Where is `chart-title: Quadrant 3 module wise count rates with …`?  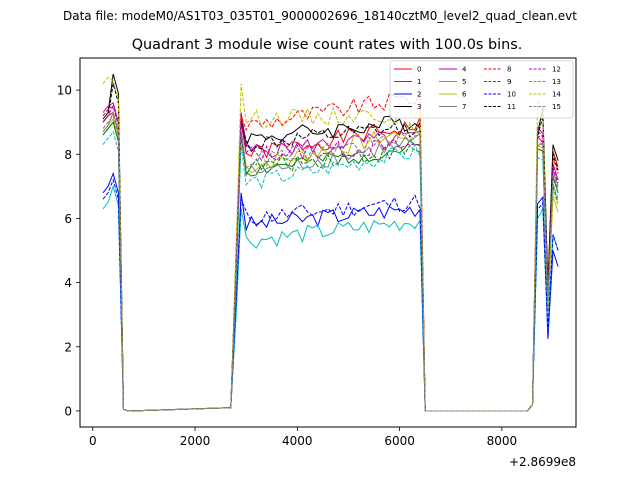
chart-title: Quadrant 3 module wise count rates with … is located at coordinates (327, 45).